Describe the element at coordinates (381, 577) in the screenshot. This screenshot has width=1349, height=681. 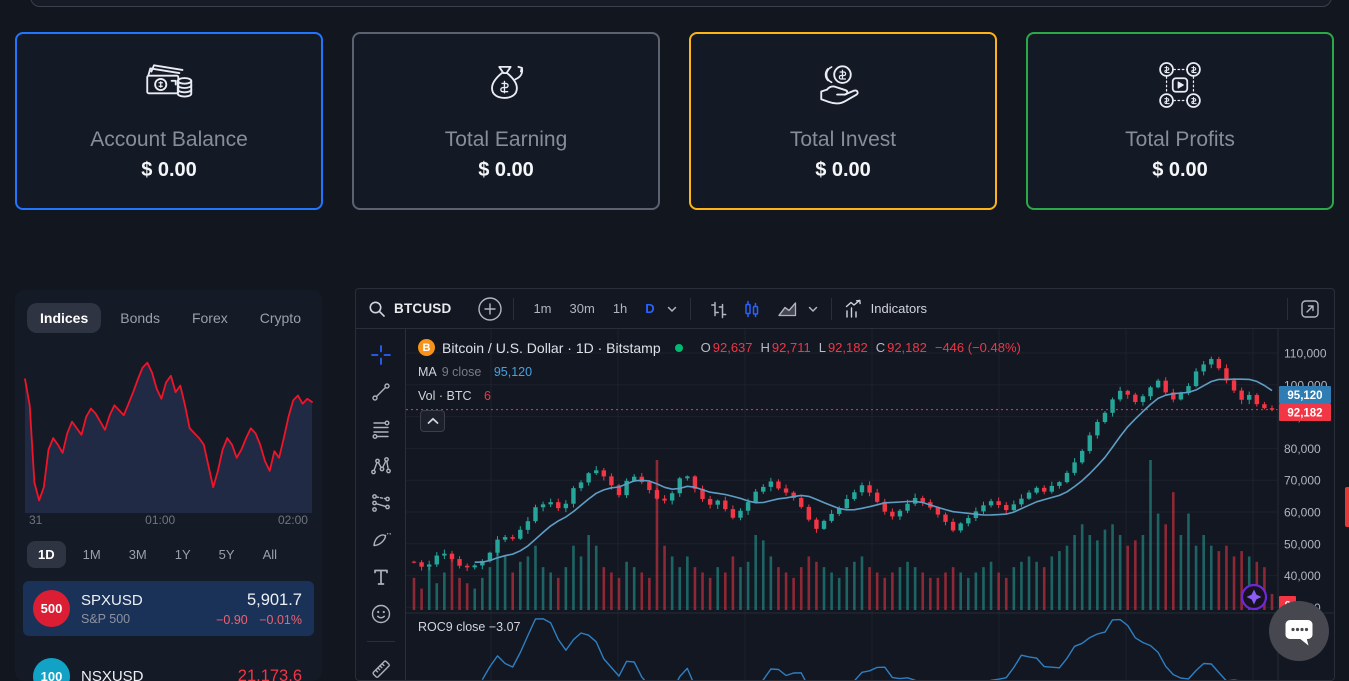
I see `text-icon` at that location.